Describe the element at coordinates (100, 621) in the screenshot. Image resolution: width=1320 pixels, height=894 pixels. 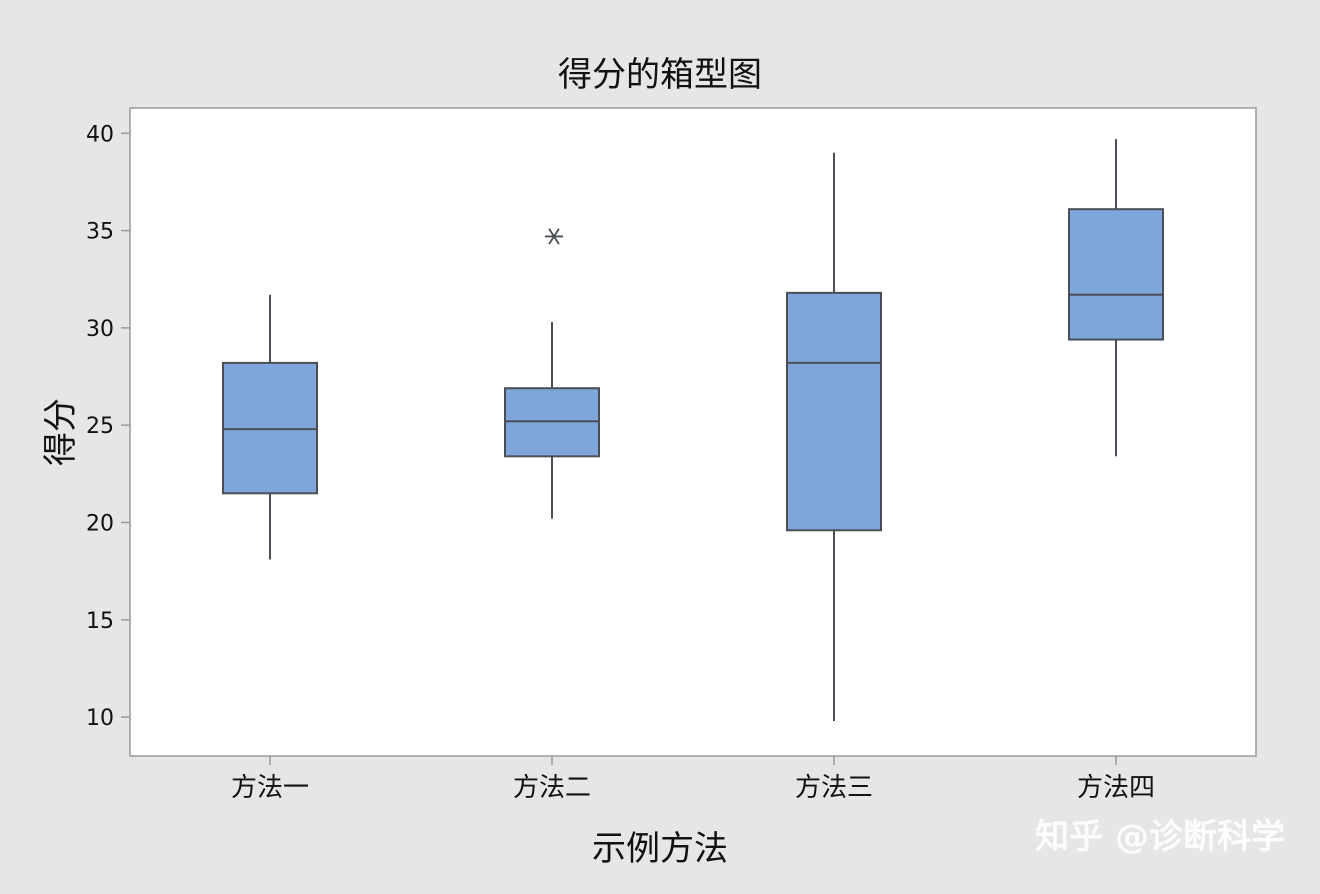
I see `y-tick-label: 15` at that location.